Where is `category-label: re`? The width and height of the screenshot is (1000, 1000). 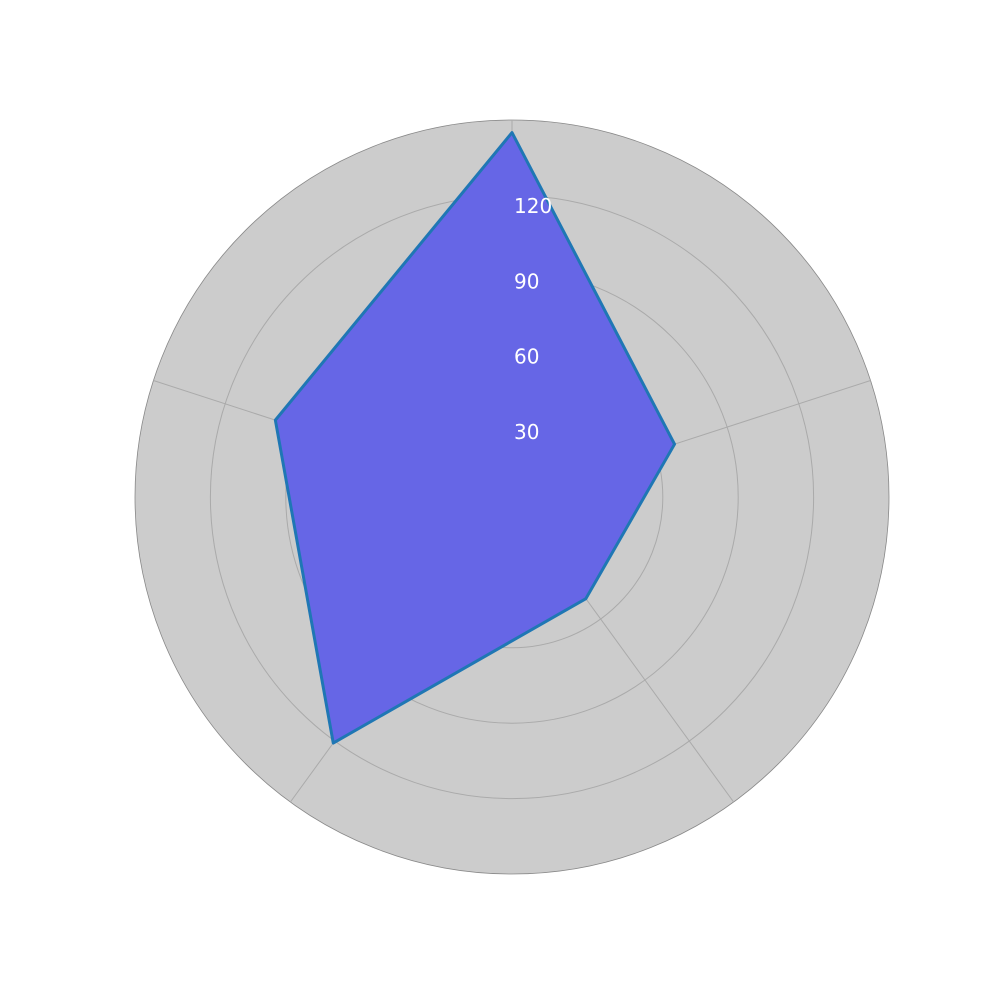 category-label: re is located at coordinates (264, 819).